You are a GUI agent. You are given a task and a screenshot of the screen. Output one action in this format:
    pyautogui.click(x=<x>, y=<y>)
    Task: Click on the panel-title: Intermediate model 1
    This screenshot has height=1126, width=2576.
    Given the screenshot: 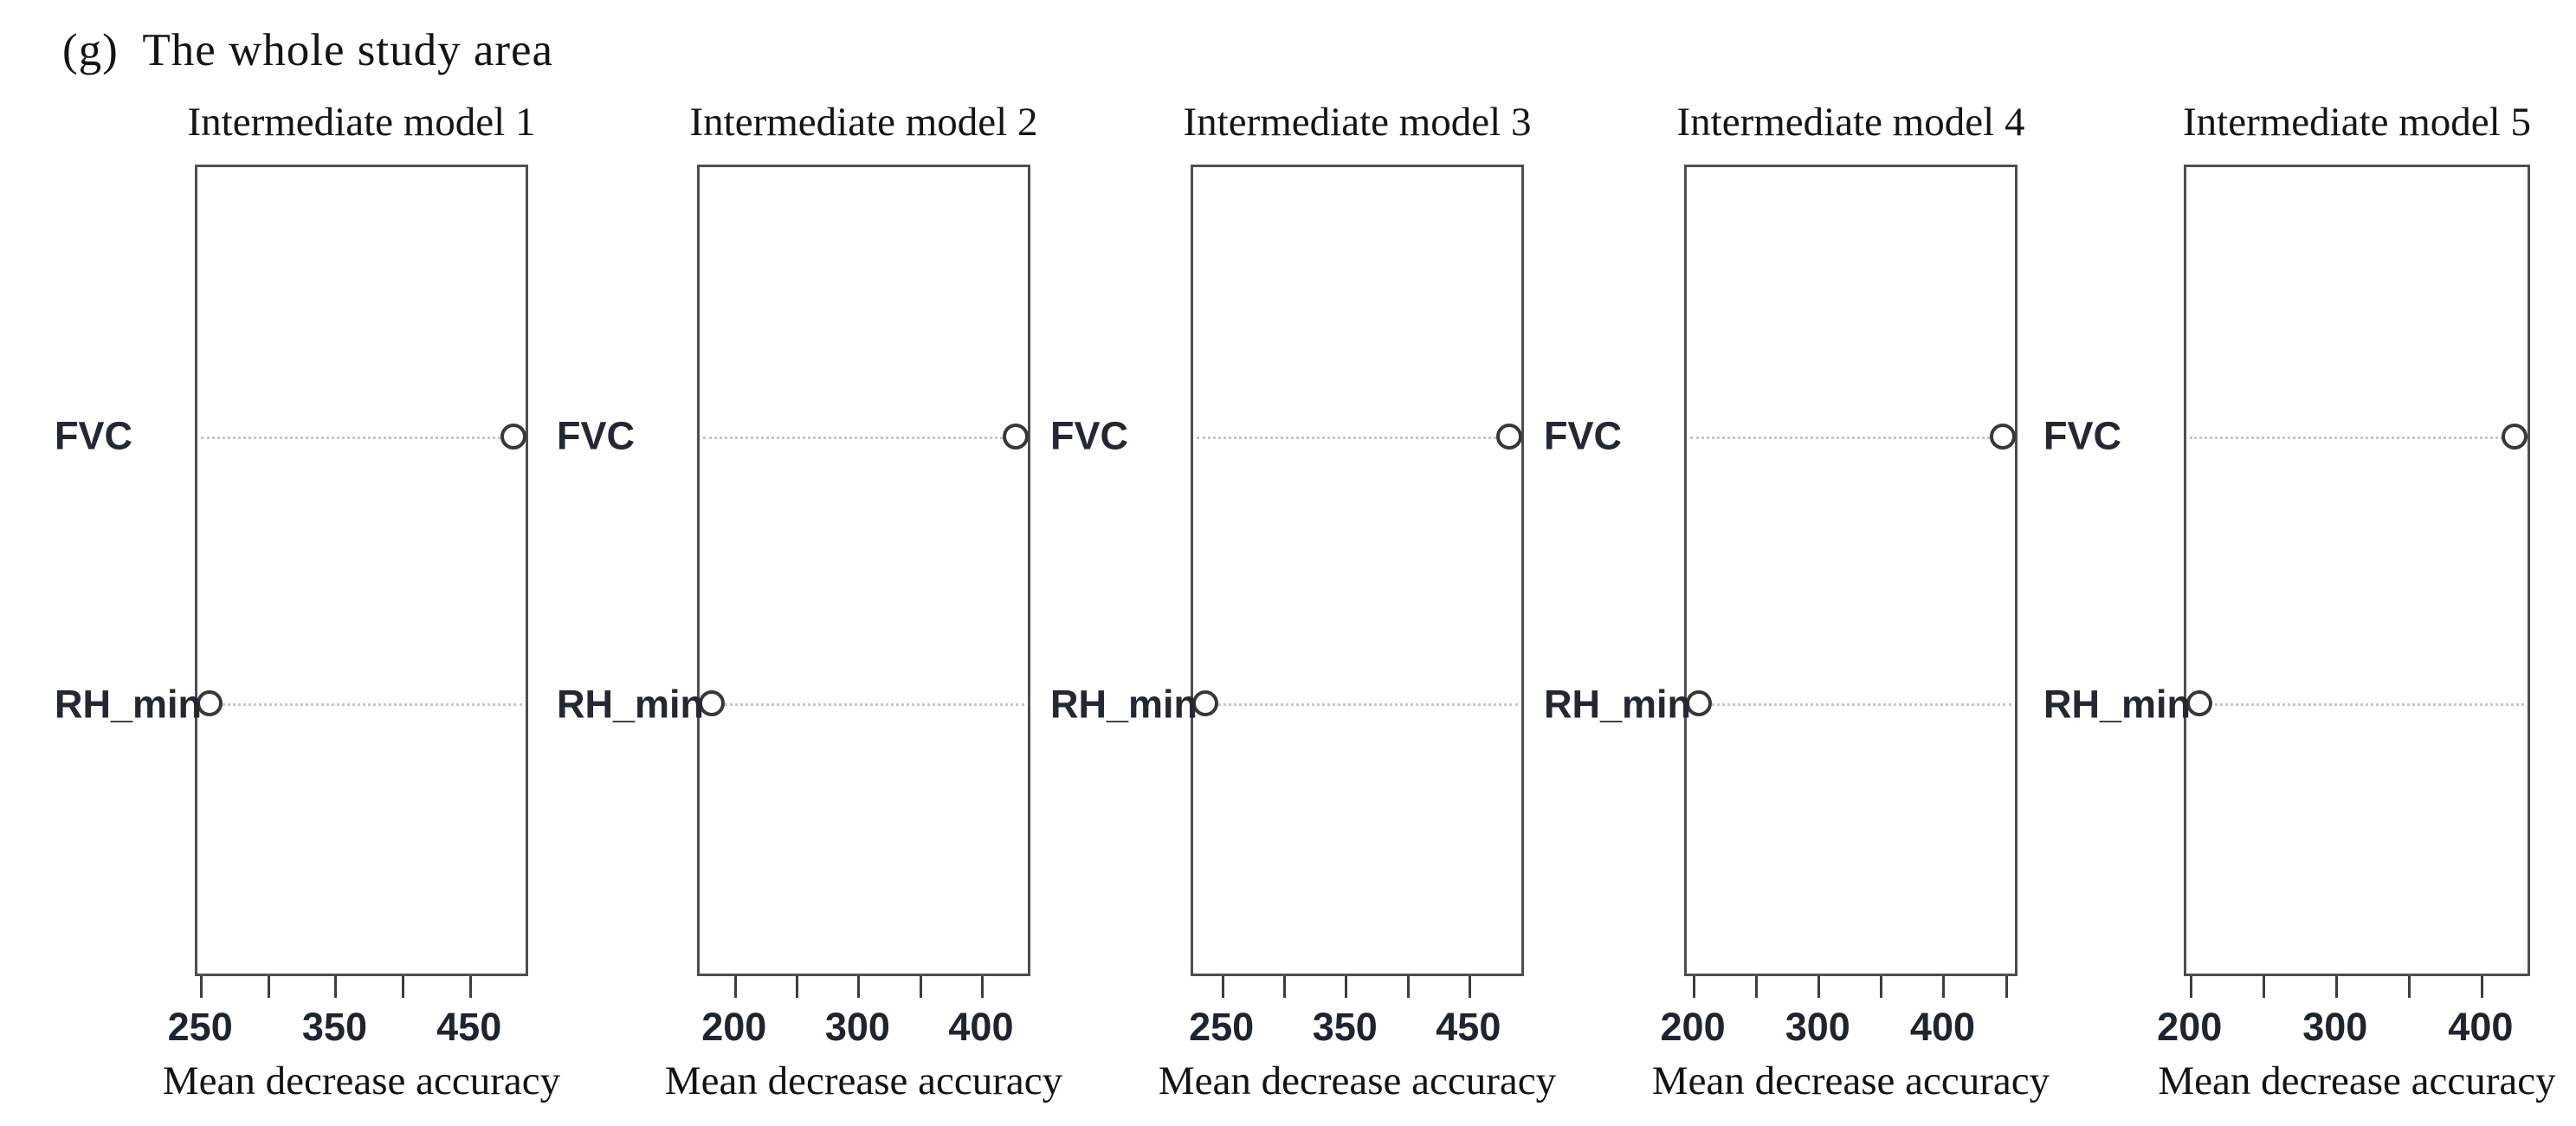 What is the action you would take?
    pyautogui.click(x=362, y=122)
    